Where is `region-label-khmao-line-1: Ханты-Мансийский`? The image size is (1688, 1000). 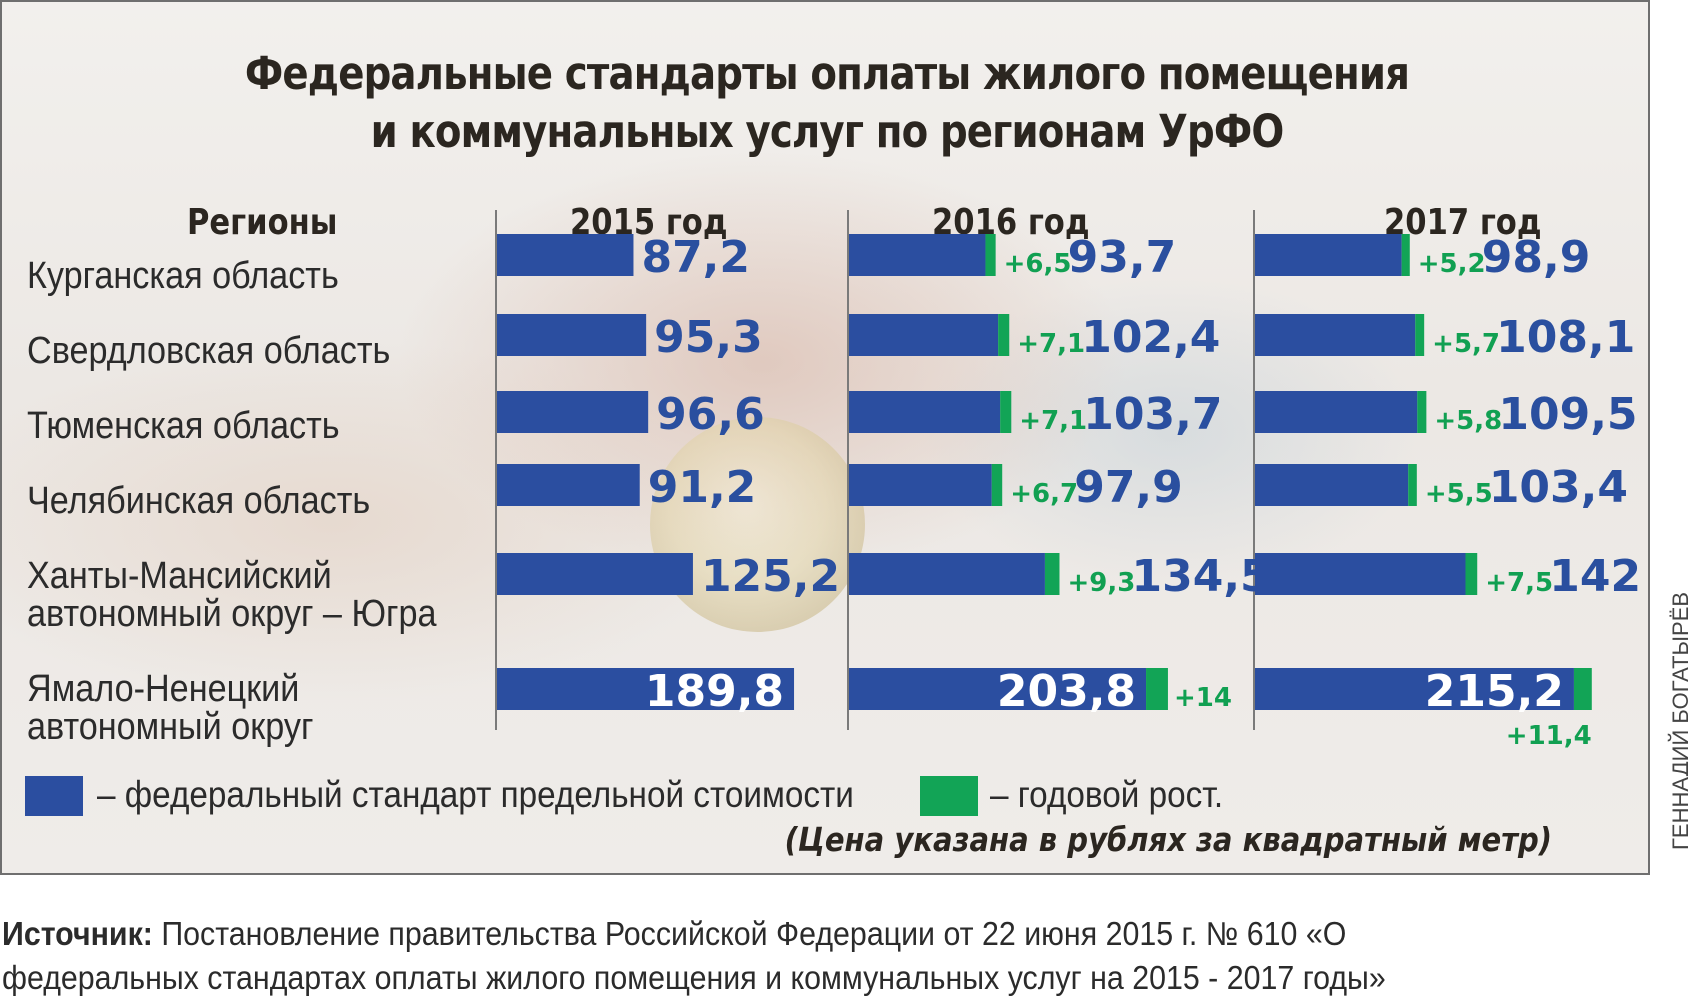
region-label-khmao-line-1: Ханты-Мансийский is located at coordinates (179, 576).